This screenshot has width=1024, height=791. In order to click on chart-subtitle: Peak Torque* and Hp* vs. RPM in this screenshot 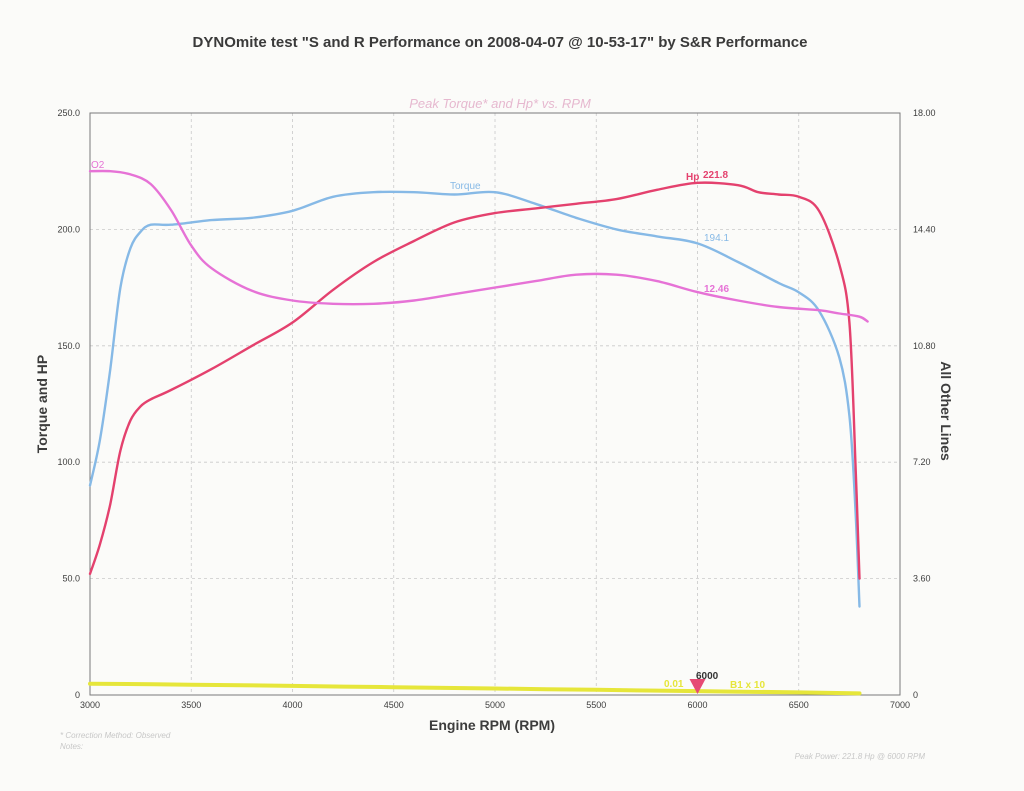, I will do `click(500, 103)`.